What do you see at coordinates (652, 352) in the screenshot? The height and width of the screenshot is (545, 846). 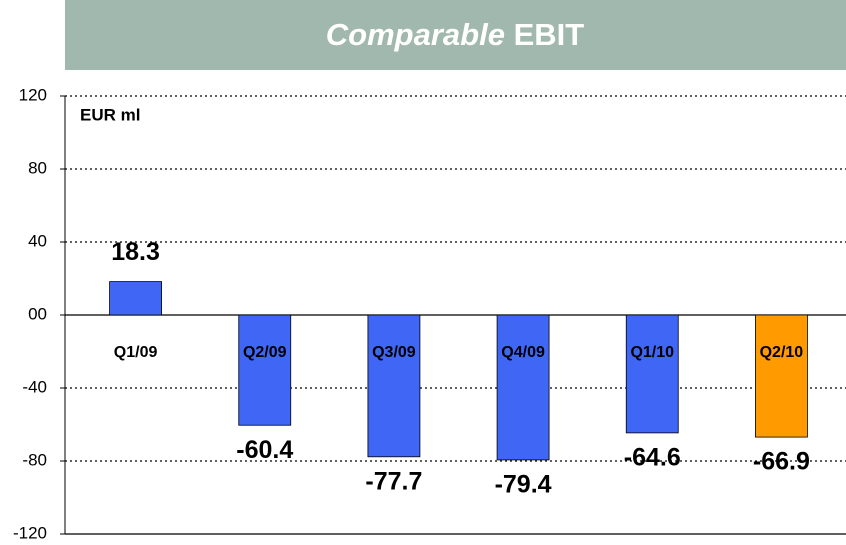 I see `x-tick-label: Q1/10` at bounding box center [652, 352].